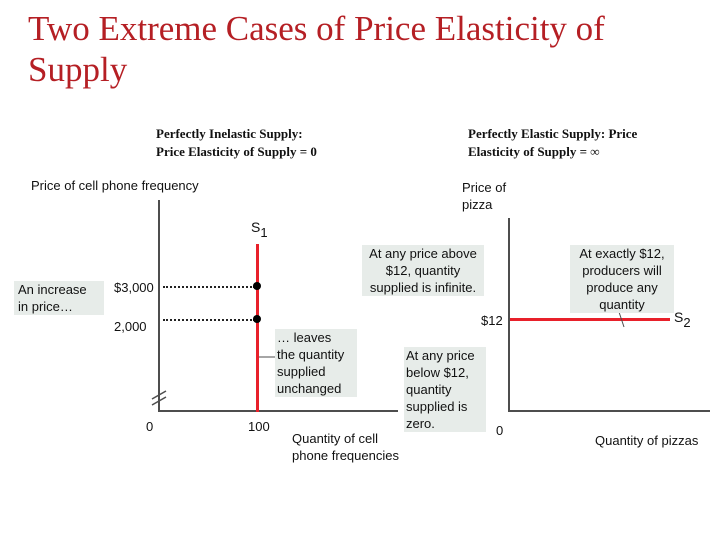  I want to click on right-heading-line2: Elasticity of Supply = ∞, so click(534, 151).